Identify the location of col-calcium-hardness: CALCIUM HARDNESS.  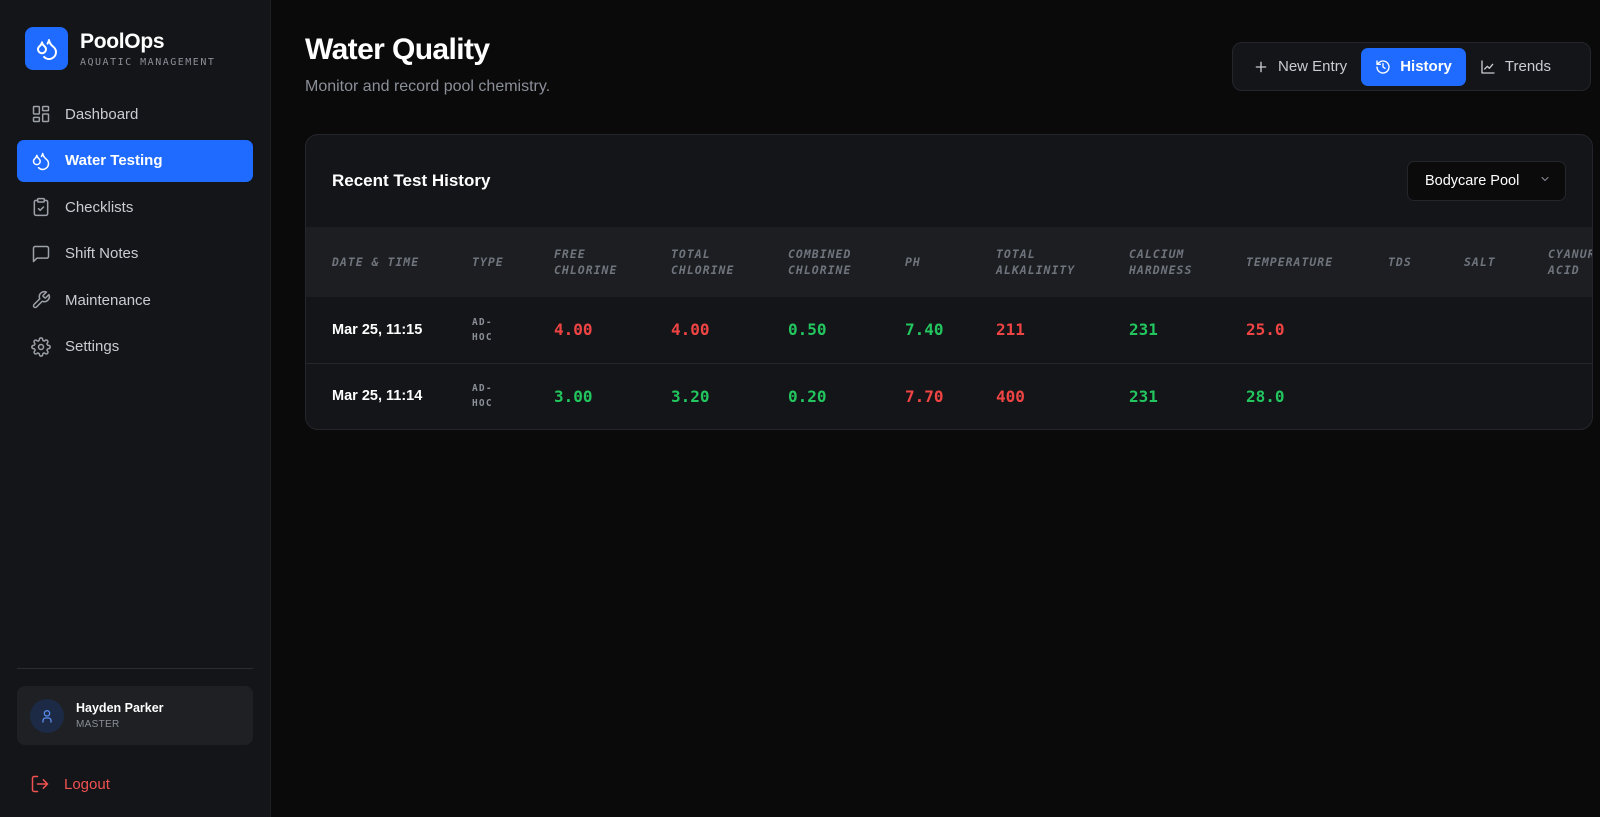
(1161, 262).